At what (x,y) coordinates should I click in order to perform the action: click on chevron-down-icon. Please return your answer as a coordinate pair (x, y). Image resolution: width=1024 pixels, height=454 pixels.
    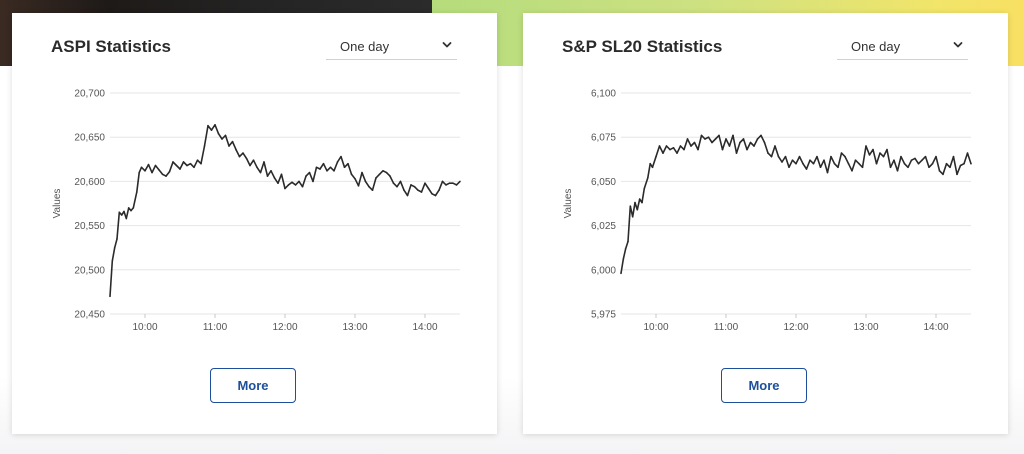
    Looking at the image, I should click on (447, 45).